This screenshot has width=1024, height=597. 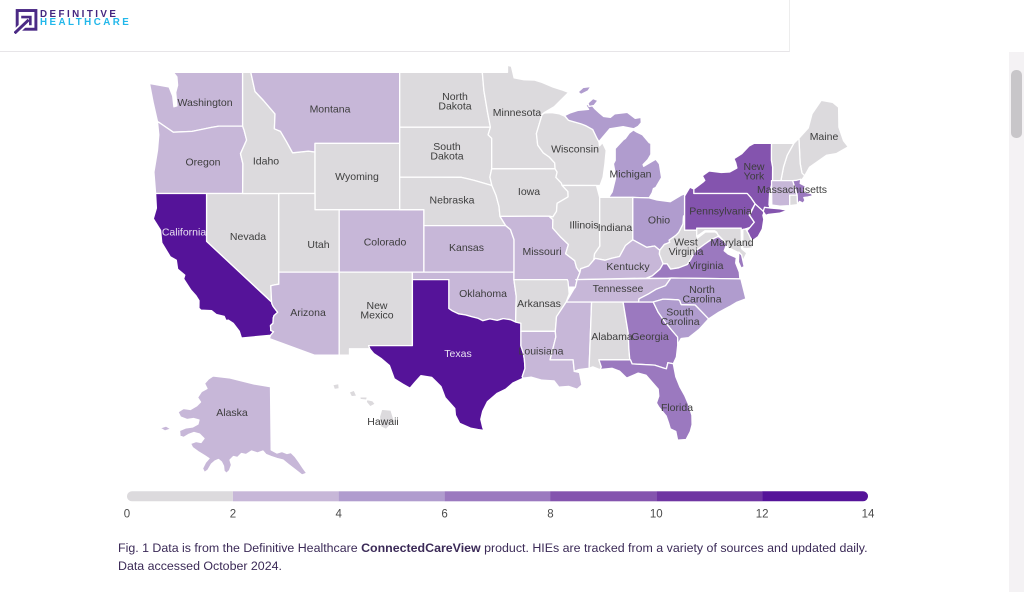 I want to click on svg-text: 2, so click(x=233, y=514).